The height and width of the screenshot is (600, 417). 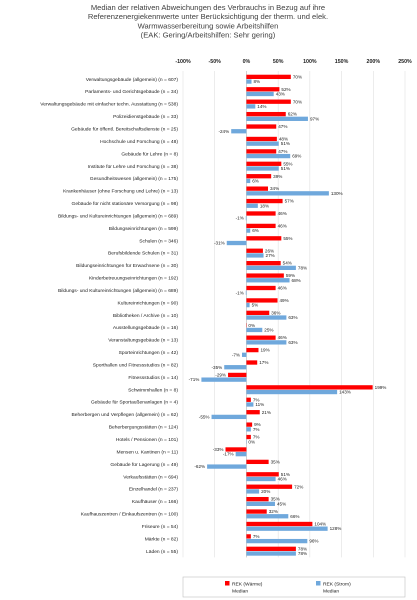 What do you see at coordinates (240, 292) in the screenshot?
I see `value-label: -1%` at bounding box center [240, 292].